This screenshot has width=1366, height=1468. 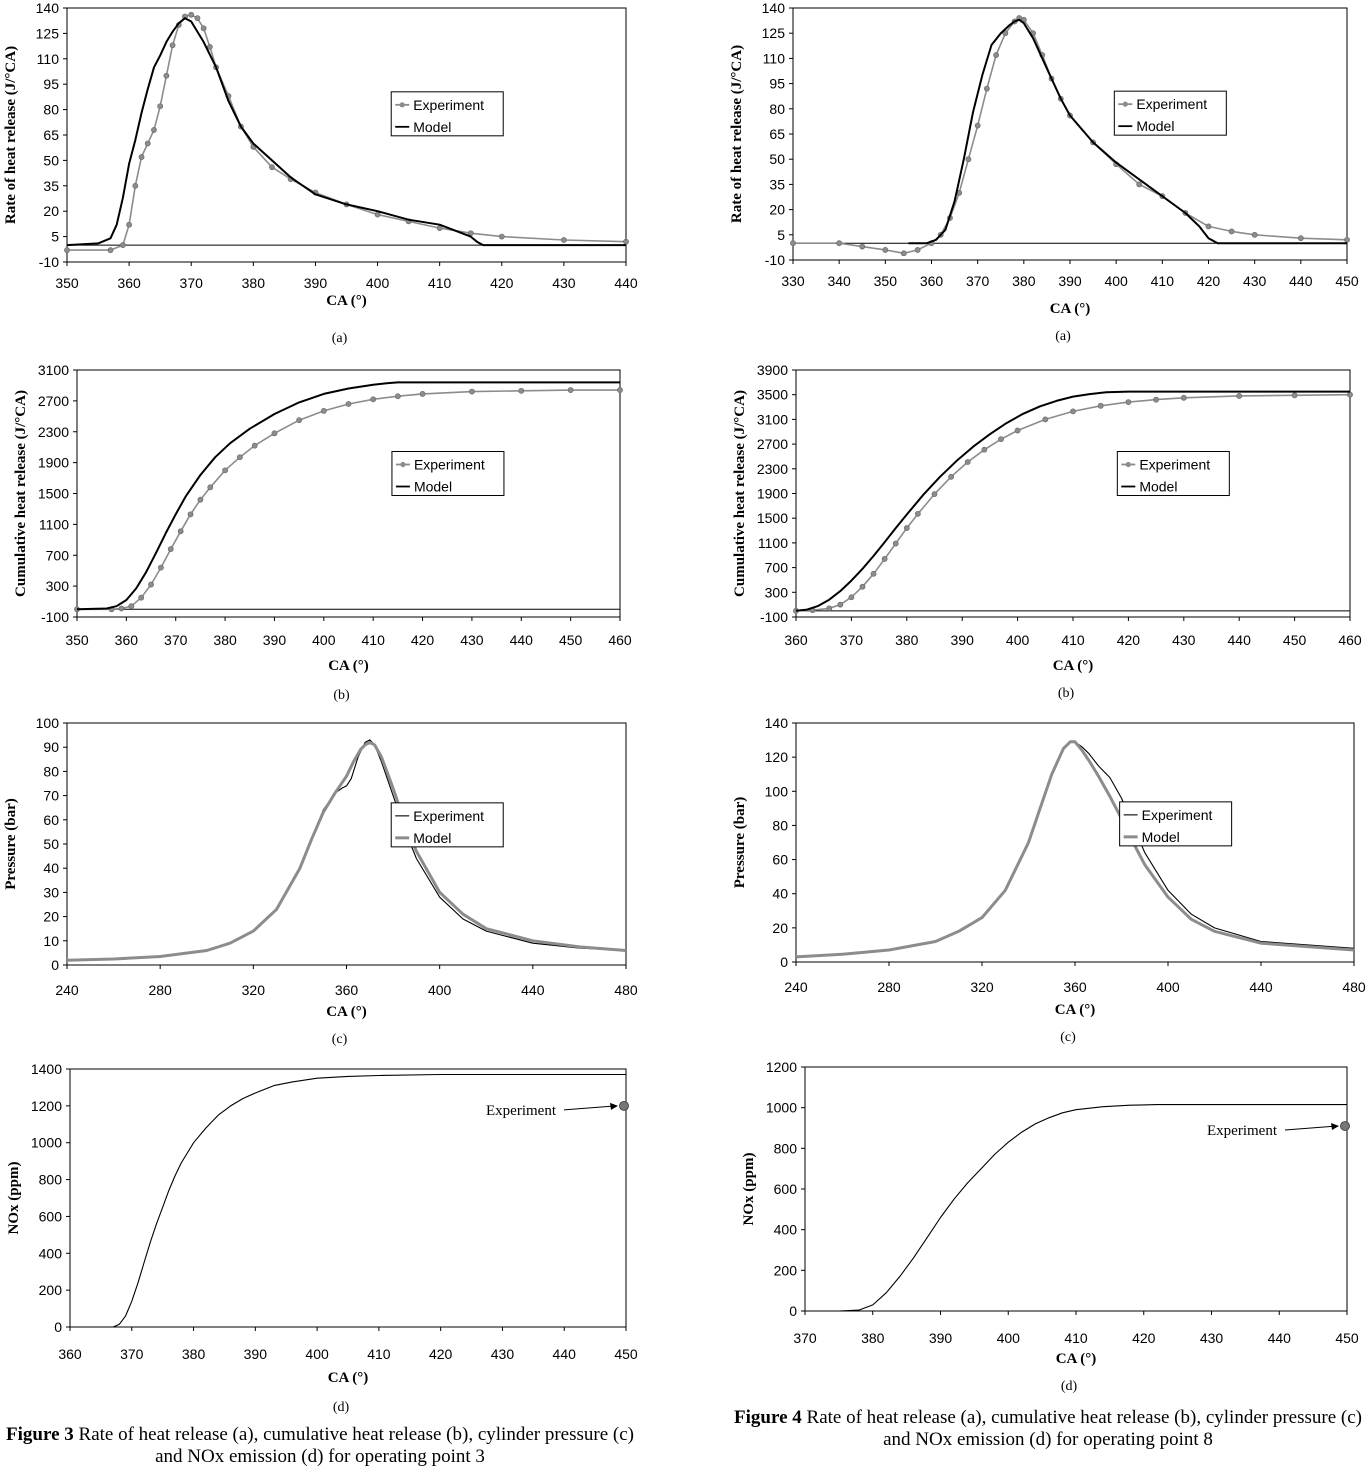 I want to click on y-tick-label: 60, so click(x=780, y=860).